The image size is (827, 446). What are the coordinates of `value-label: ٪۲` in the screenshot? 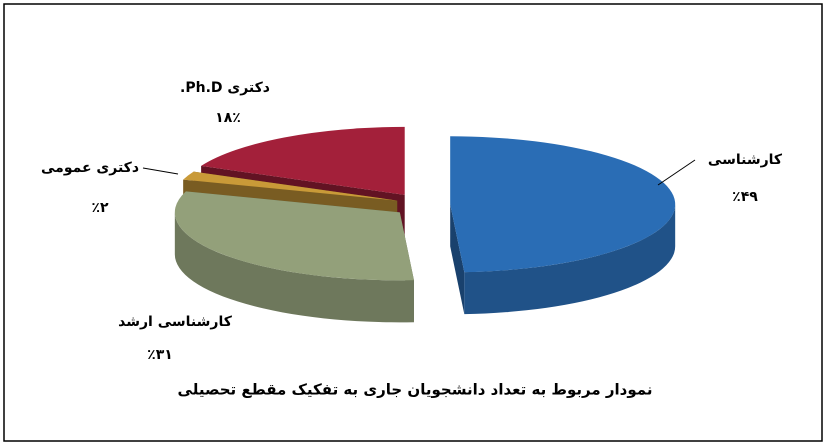 It's located at (100, 208).